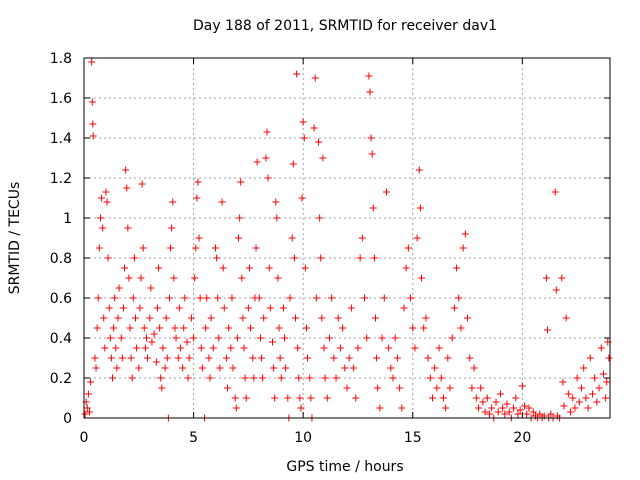  What do you see at coordinates (61, 99) in the screenshot?
I see `y-tick-label: 1.6` at bounding box center [61, 99].